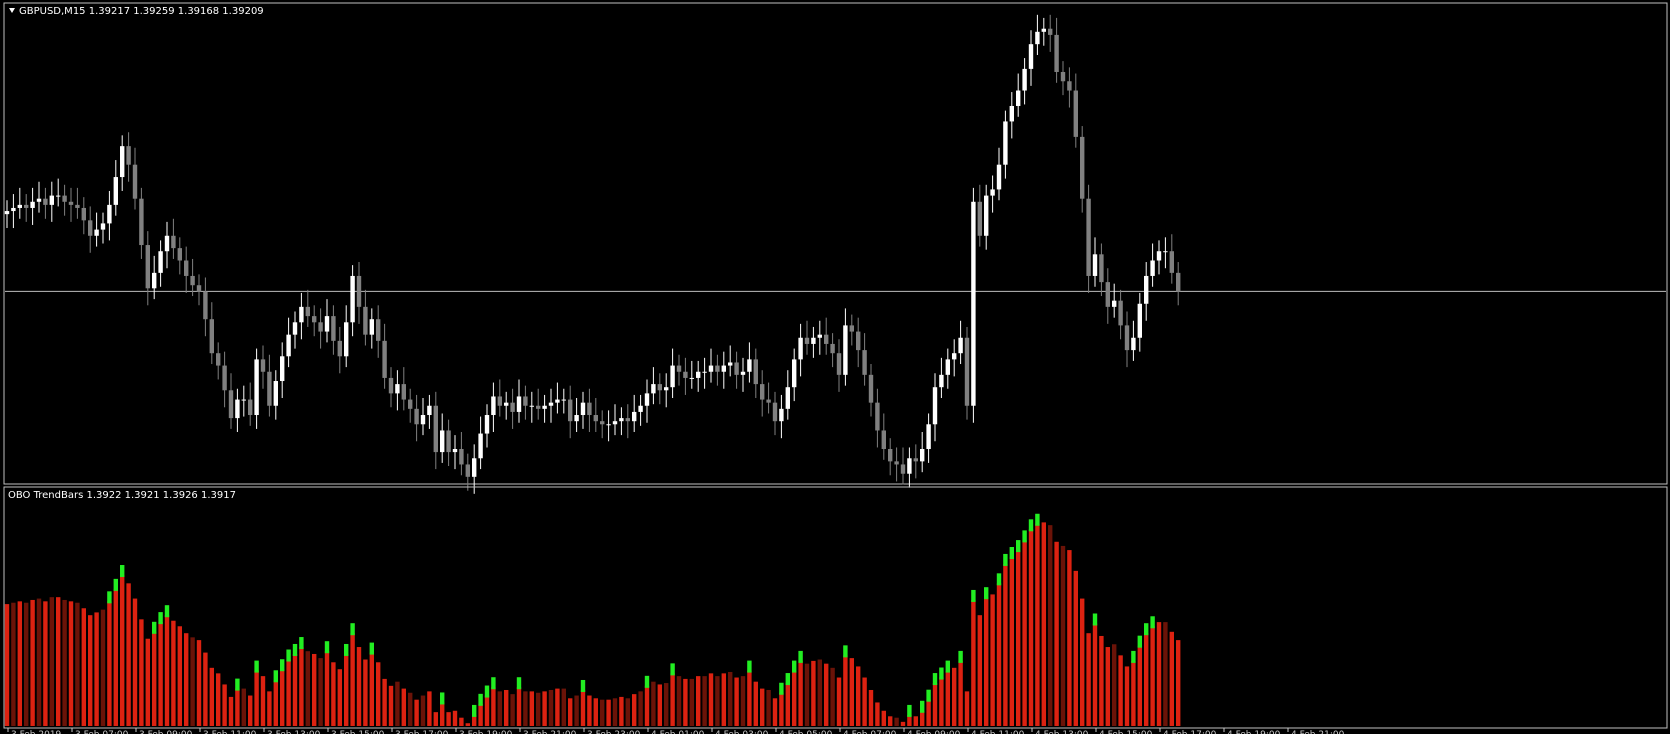 The height and width of the screenshot is (734, 1670). What do you see at coordinates (742, 732) in the screenshot?
I see `time-axis-label: 4 Feb 03:00` at bounding box center [742, 732].